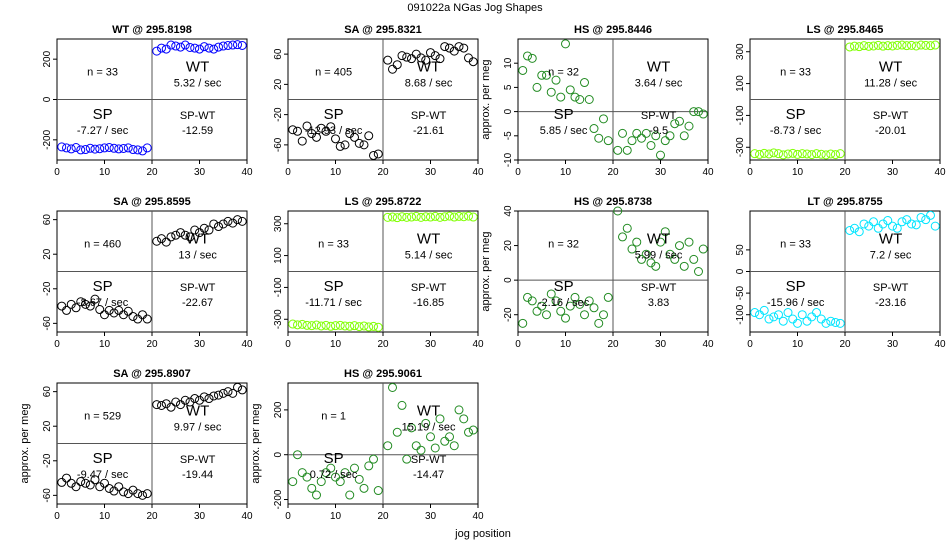 This screenshot has width=950, height=550. I want to click on n-count: n = 33, so click(333, 245).